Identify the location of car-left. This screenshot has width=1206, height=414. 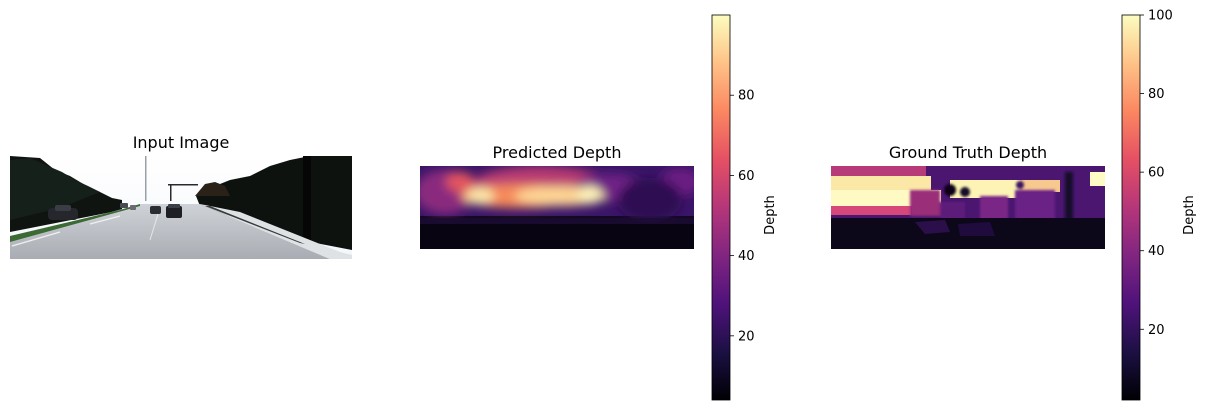
(63, 212).